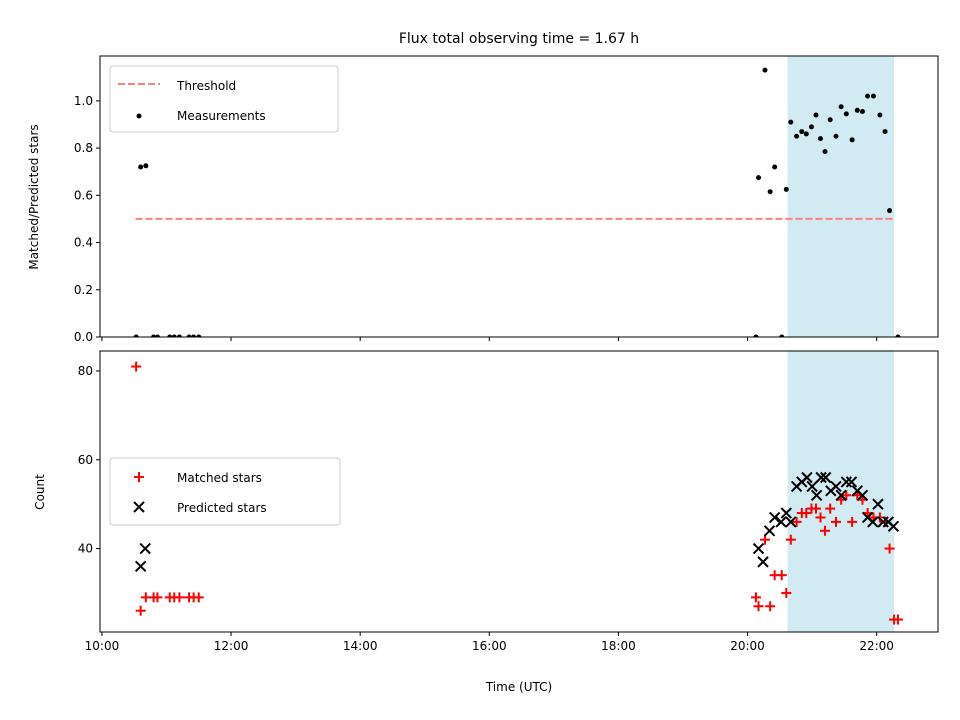  I want to click on legend-predicted-label: Predicted stars, so click(222, 508).